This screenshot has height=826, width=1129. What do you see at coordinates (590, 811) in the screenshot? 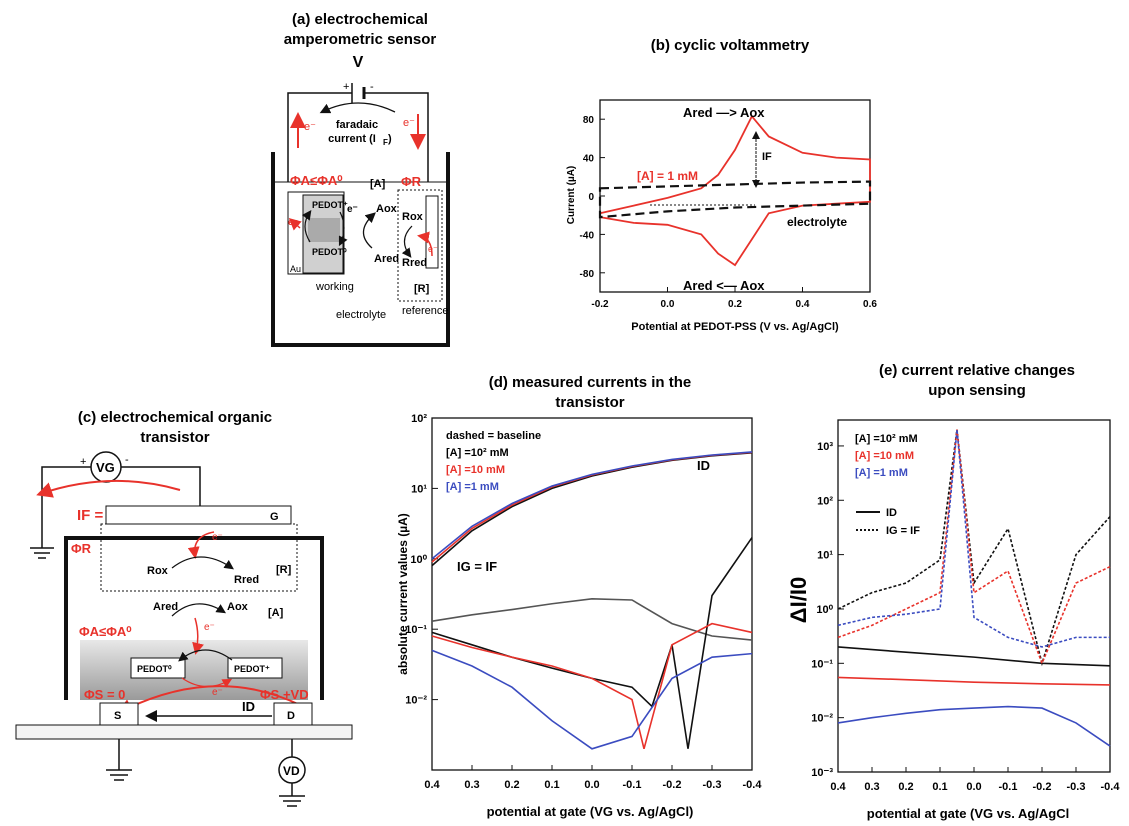
I see `d-xlabel: potential at gate (VG vs. Ag/AgCl)` at bounding box center [590, 811].